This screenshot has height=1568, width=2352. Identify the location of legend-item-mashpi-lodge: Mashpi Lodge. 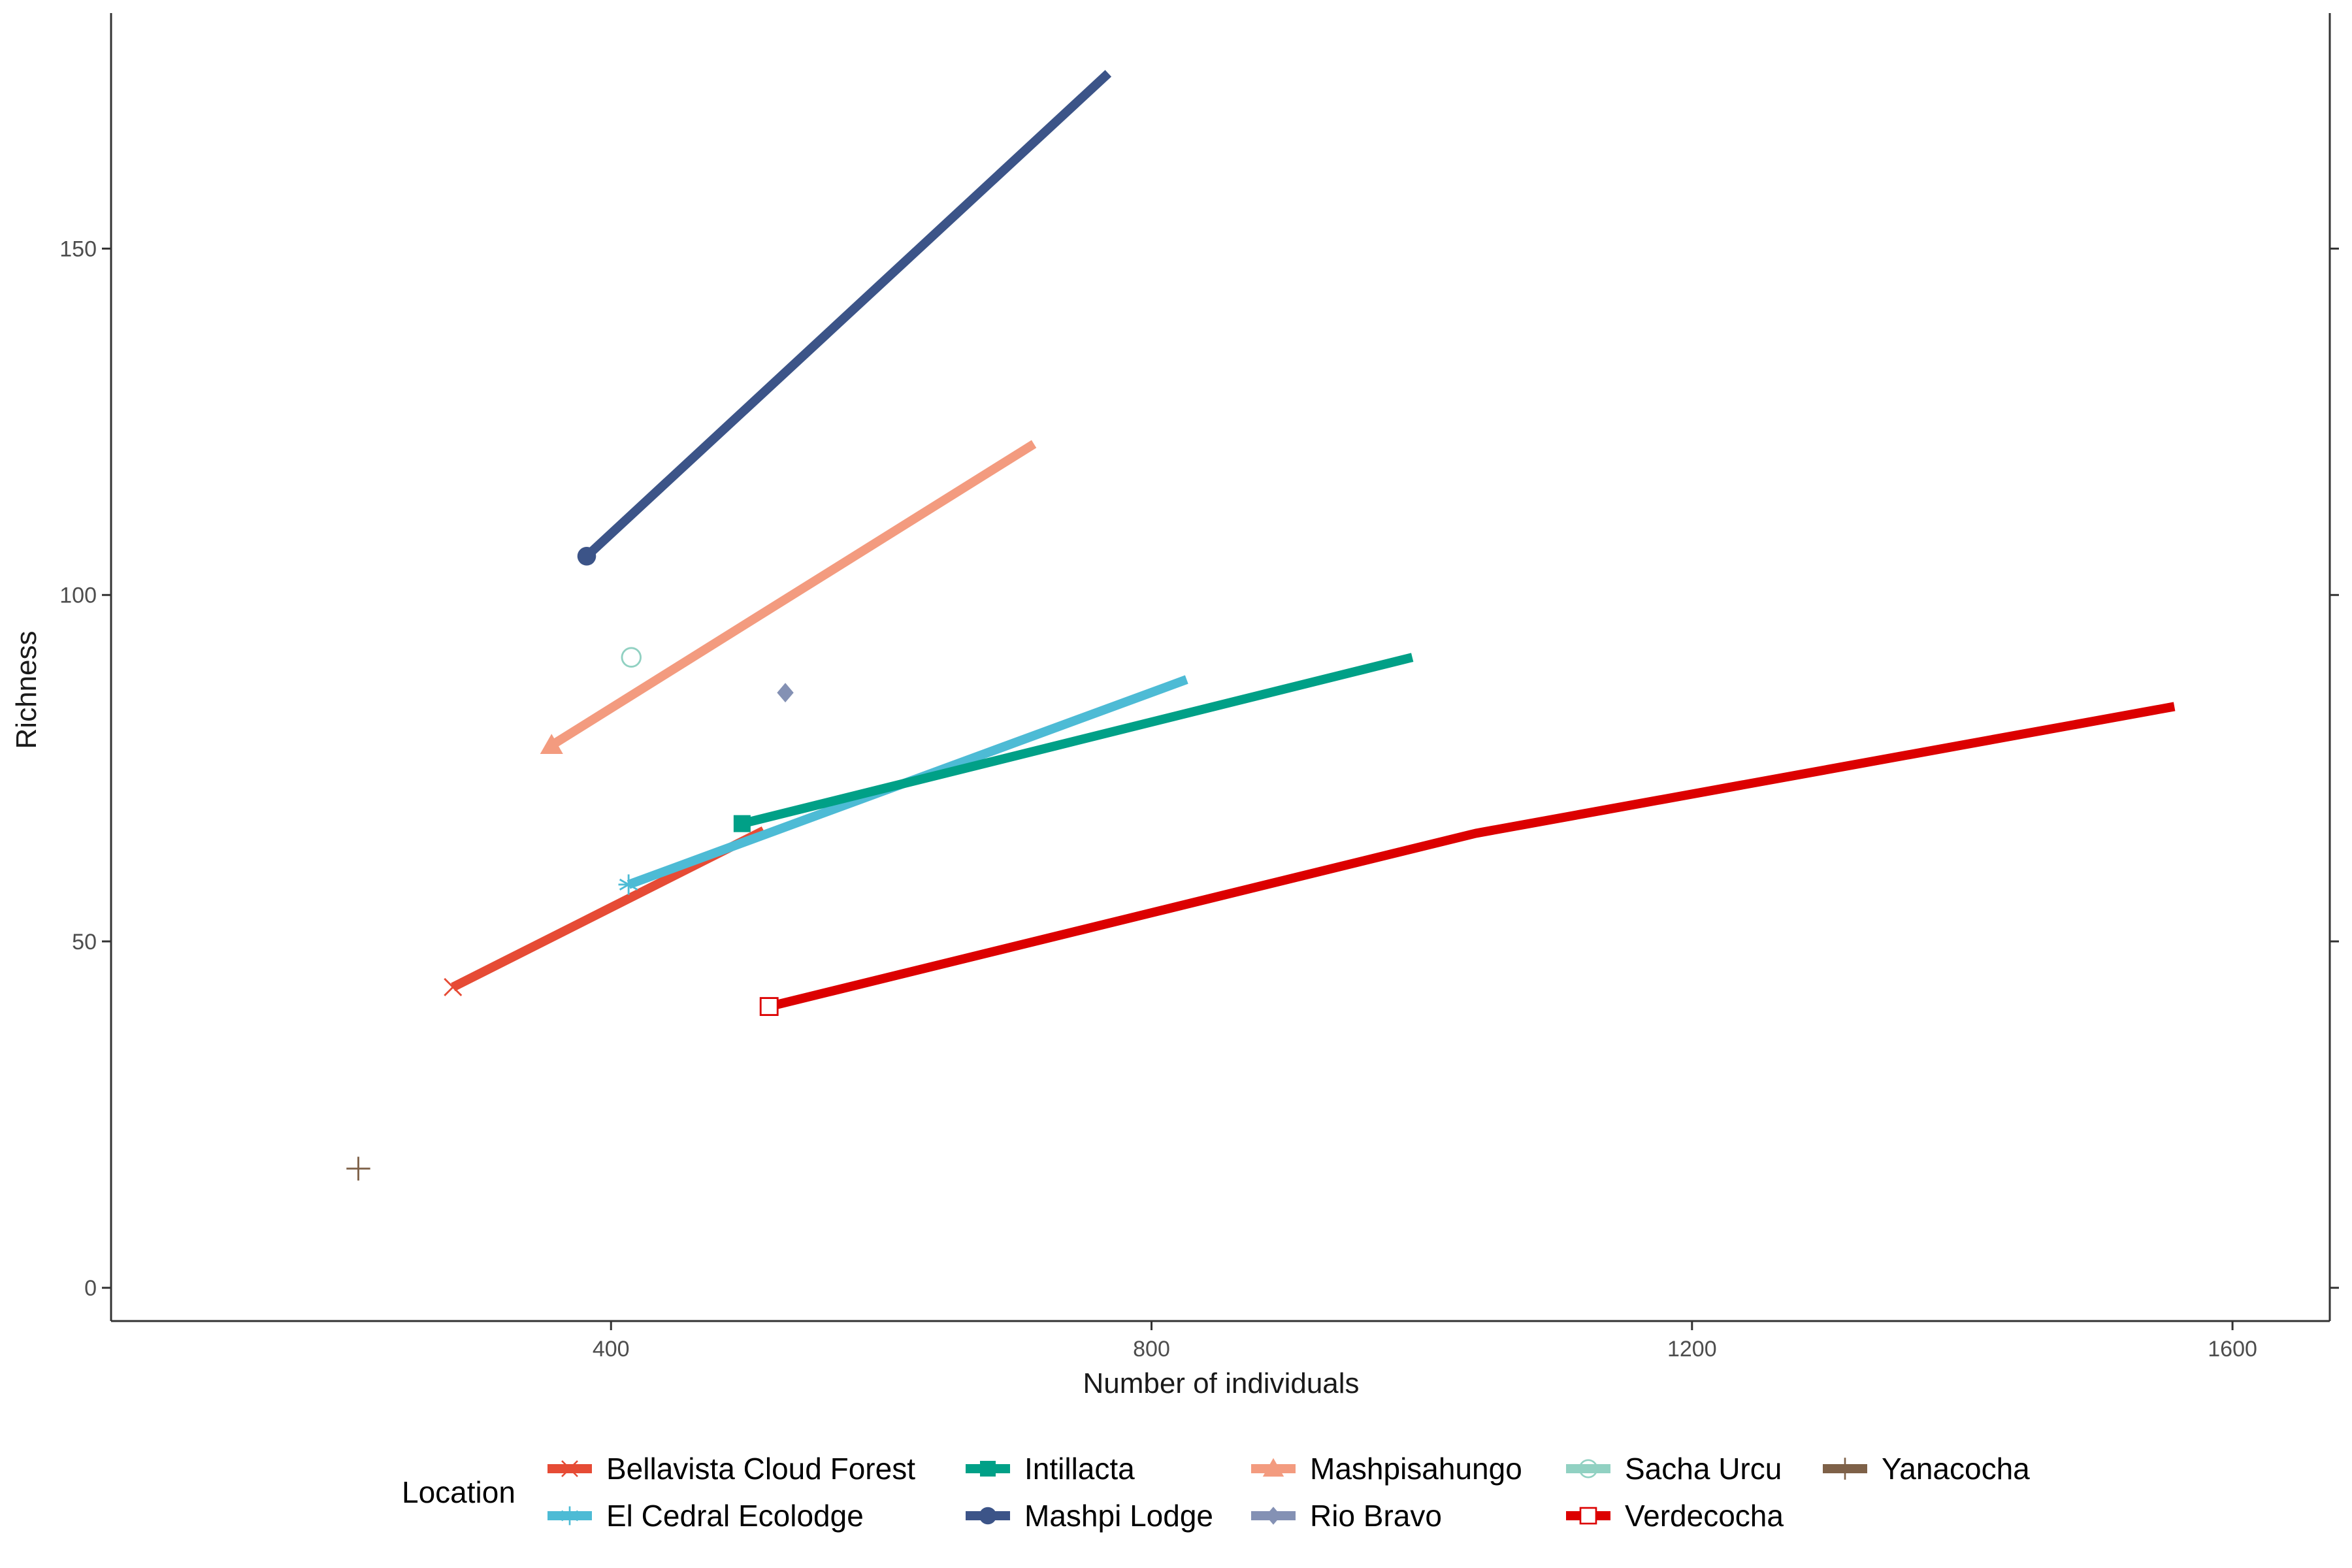
(1089, 1516).